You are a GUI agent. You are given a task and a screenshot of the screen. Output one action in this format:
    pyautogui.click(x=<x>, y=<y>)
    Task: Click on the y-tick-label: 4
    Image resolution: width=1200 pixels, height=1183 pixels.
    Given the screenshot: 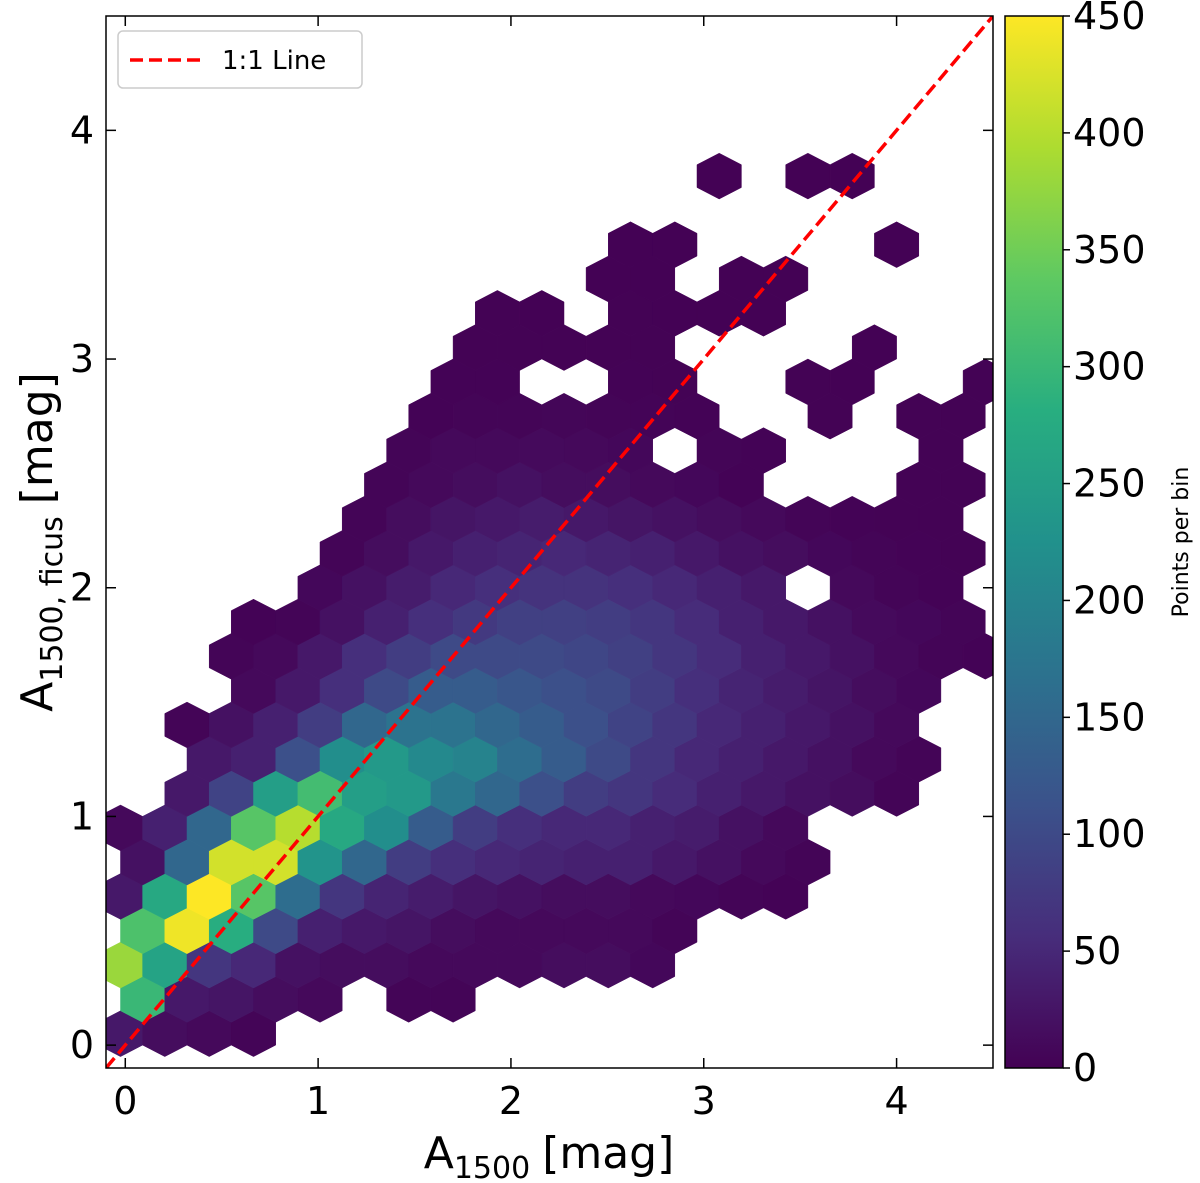 What is the action you would take?
    pyautogui.click(x=82, y=130)
    